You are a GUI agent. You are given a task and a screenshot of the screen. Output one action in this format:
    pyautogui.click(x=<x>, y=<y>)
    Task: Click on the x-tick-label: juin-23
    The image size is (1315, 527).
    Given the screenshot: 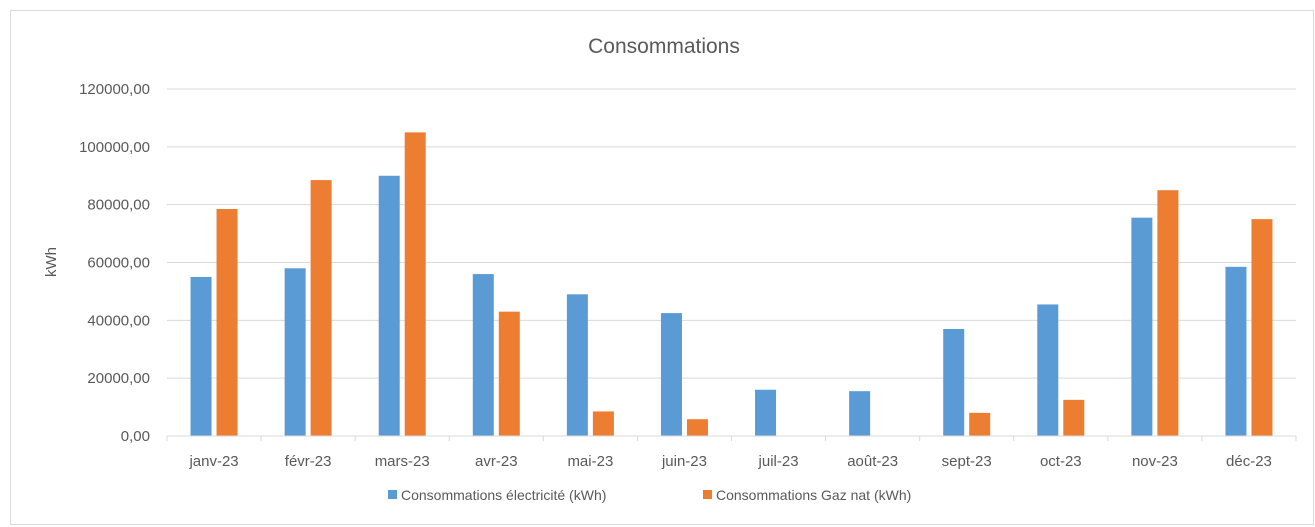 What is the action you would take?
    pyautogui.click(x=684, y=461)
    